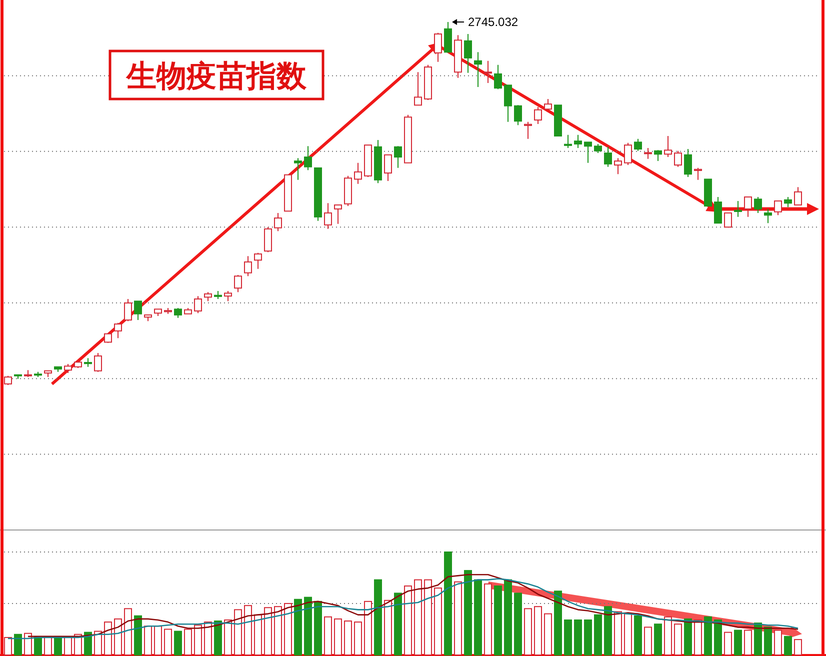  Describe the element at coordinates (217, 76) in the screenshot. I see `text: 生物疫苗指数` at that location.